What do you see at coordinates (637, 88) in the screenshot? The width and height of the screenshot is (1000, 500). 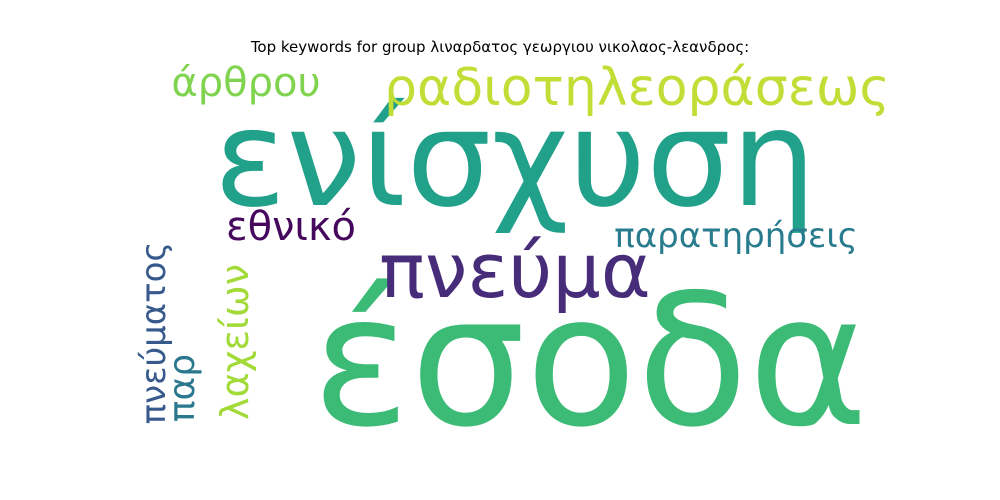 I see `word-radiotileoraseos: ραδιοτηλεοράσεως` at bounding box center [637, 88].